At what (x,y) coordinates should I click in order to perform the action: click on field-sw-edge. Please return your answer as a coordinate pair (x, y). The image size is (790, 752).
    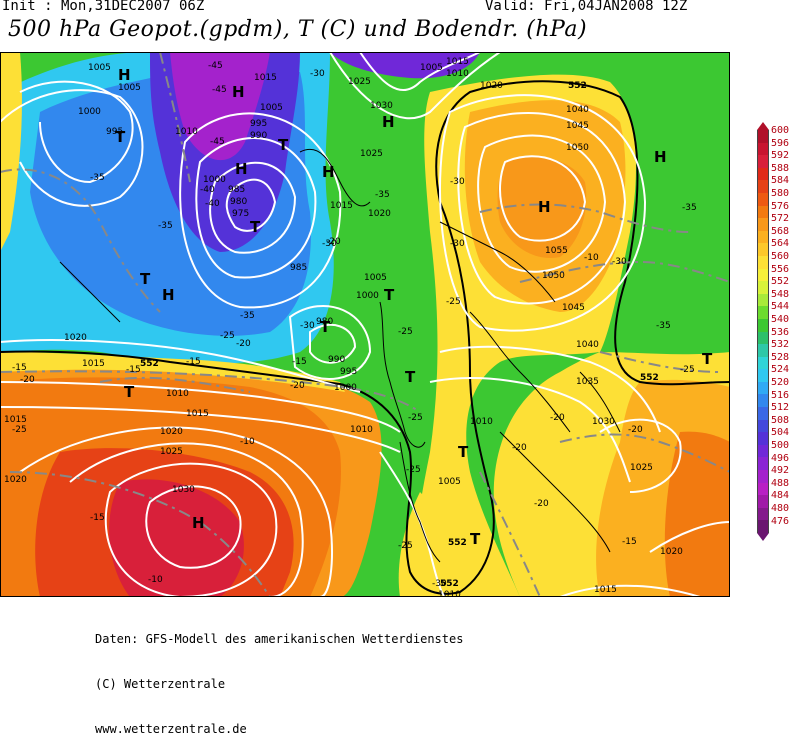
    Looking at the image, I should click on (172, 372).